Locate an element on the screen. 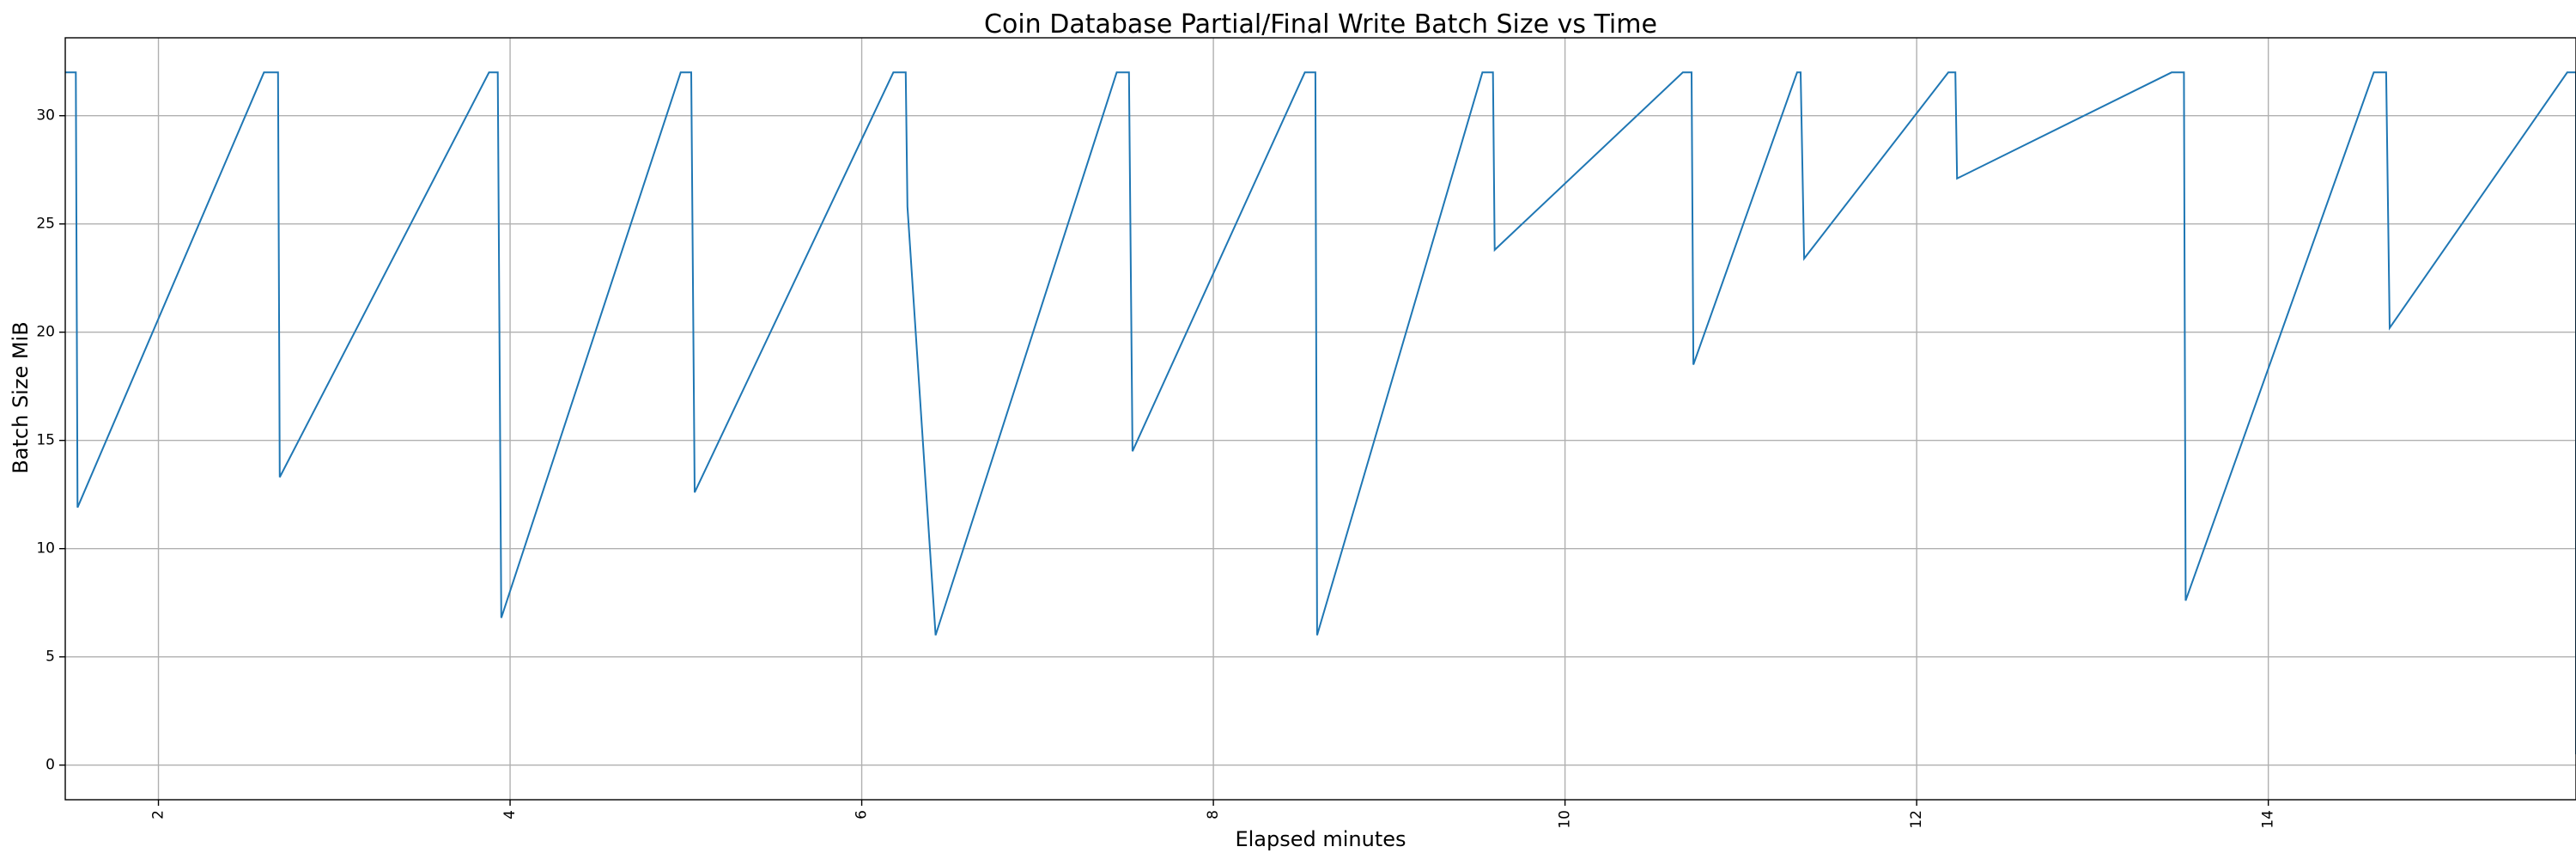 This screenshot has width=2576, height=859. y-tick-label: 15 is located at coordinates (45, 440).